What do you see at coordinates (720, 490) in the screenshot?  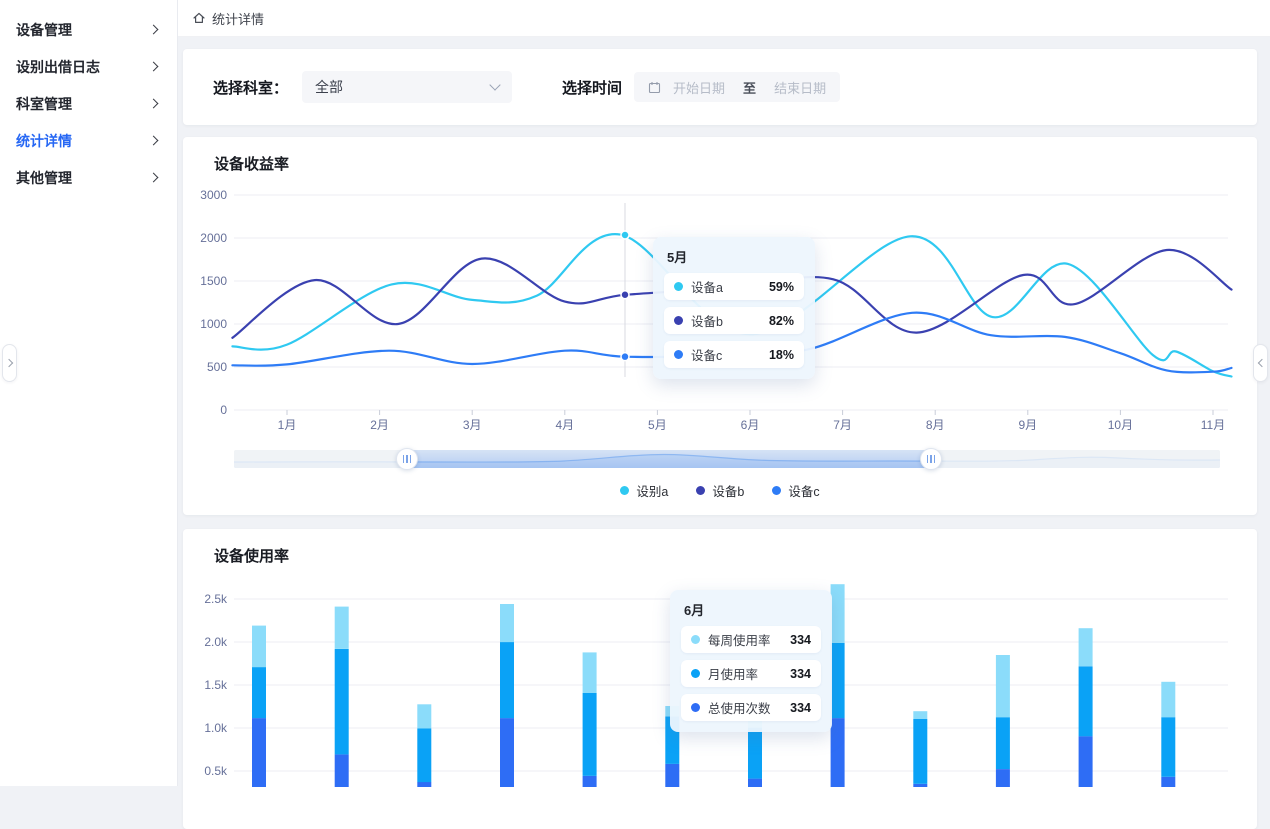 I see `legend-item-1: 设备b` at bounding box center [720, 490].